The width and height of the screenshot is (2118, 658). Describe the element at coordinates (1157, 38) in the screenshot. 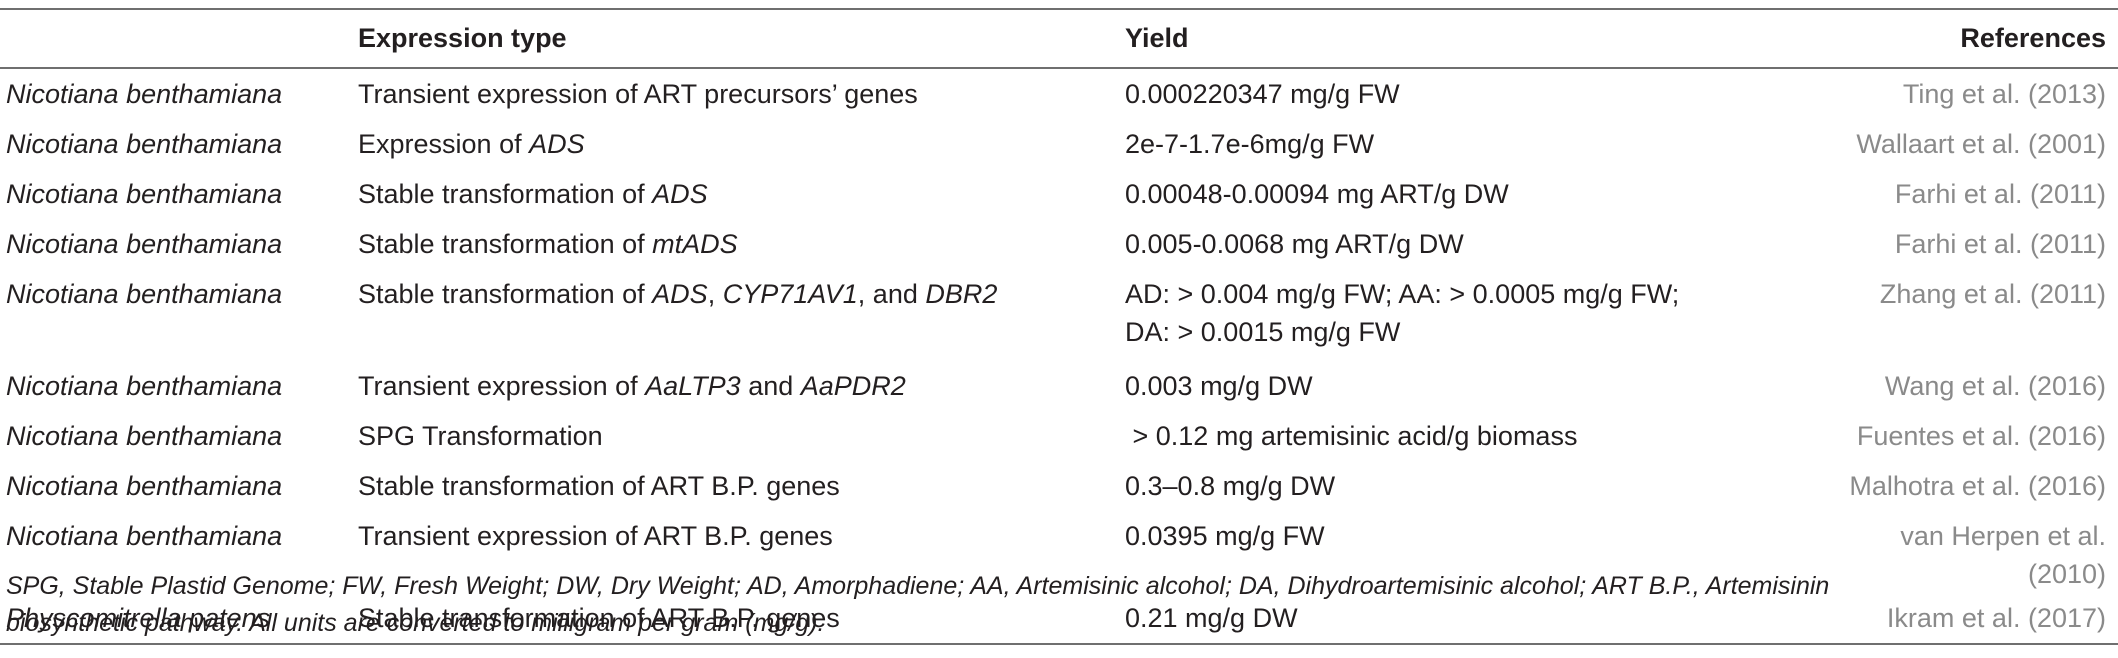

I see `header-yield: Yield` at that location.